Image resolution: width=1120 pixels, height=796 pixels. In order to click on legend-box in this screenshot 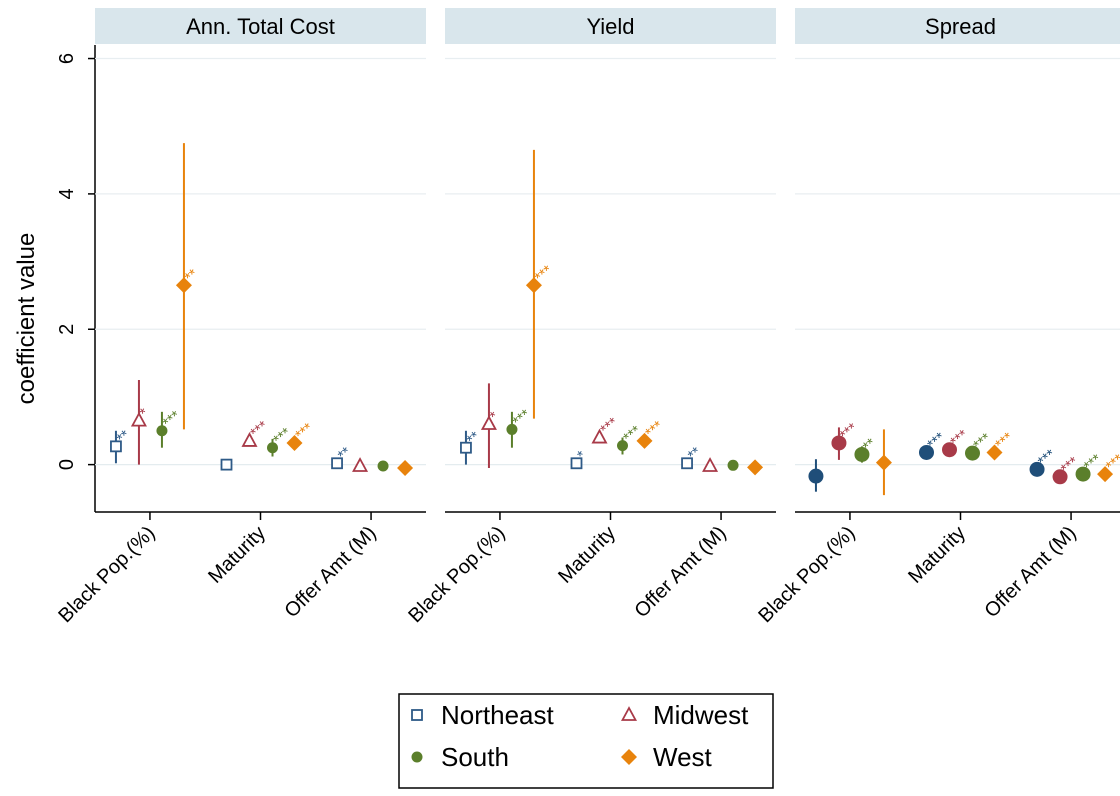, I will do `click(586, 741)`.